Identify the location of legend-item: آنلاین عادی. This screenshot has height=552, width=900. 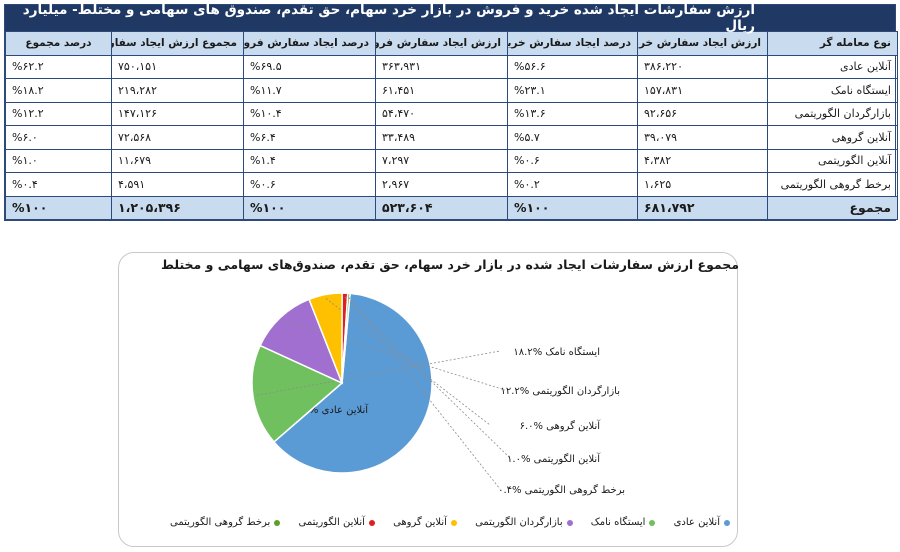
(702, 522).